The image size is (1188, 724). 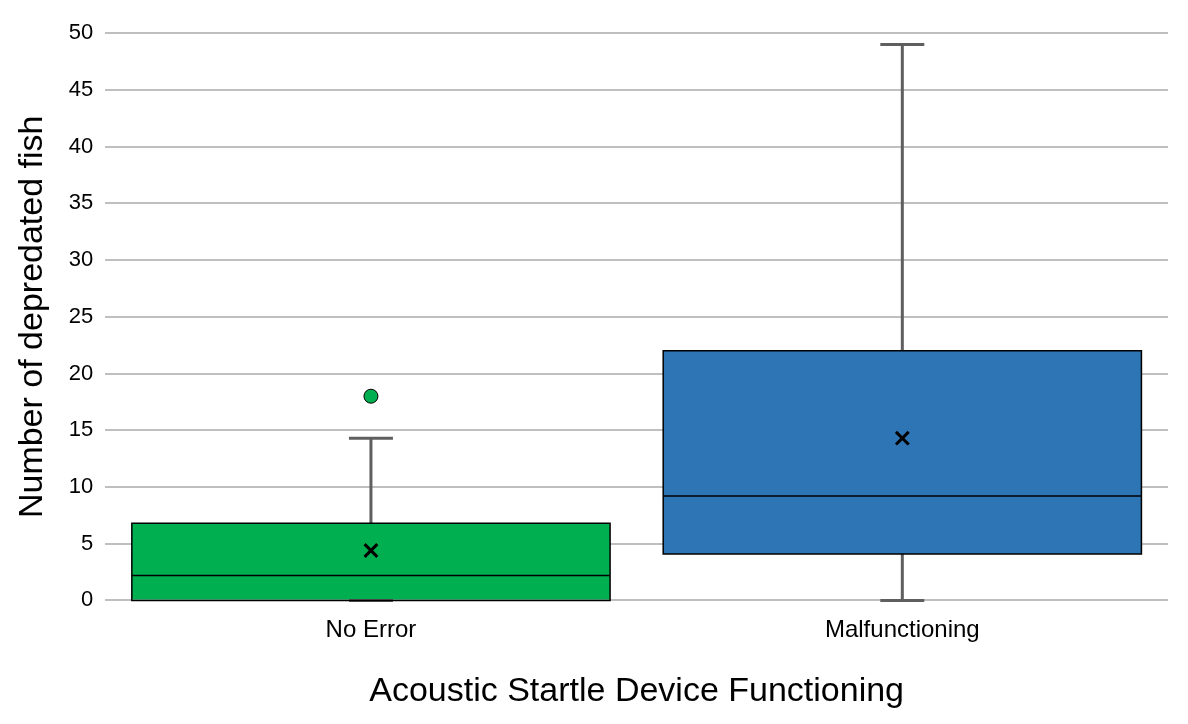 What do you see at coordinates (81, 486) in the screenshot?
I see `y-tick-label: 10` at bounding box center [81, 486].